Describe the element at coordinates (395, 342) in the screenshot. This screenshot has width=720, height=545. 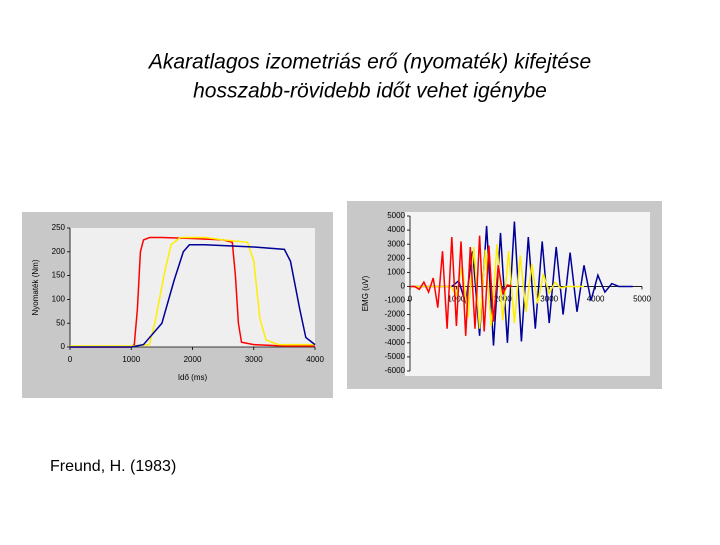
I see `y-tick-label: -4000` at that location.